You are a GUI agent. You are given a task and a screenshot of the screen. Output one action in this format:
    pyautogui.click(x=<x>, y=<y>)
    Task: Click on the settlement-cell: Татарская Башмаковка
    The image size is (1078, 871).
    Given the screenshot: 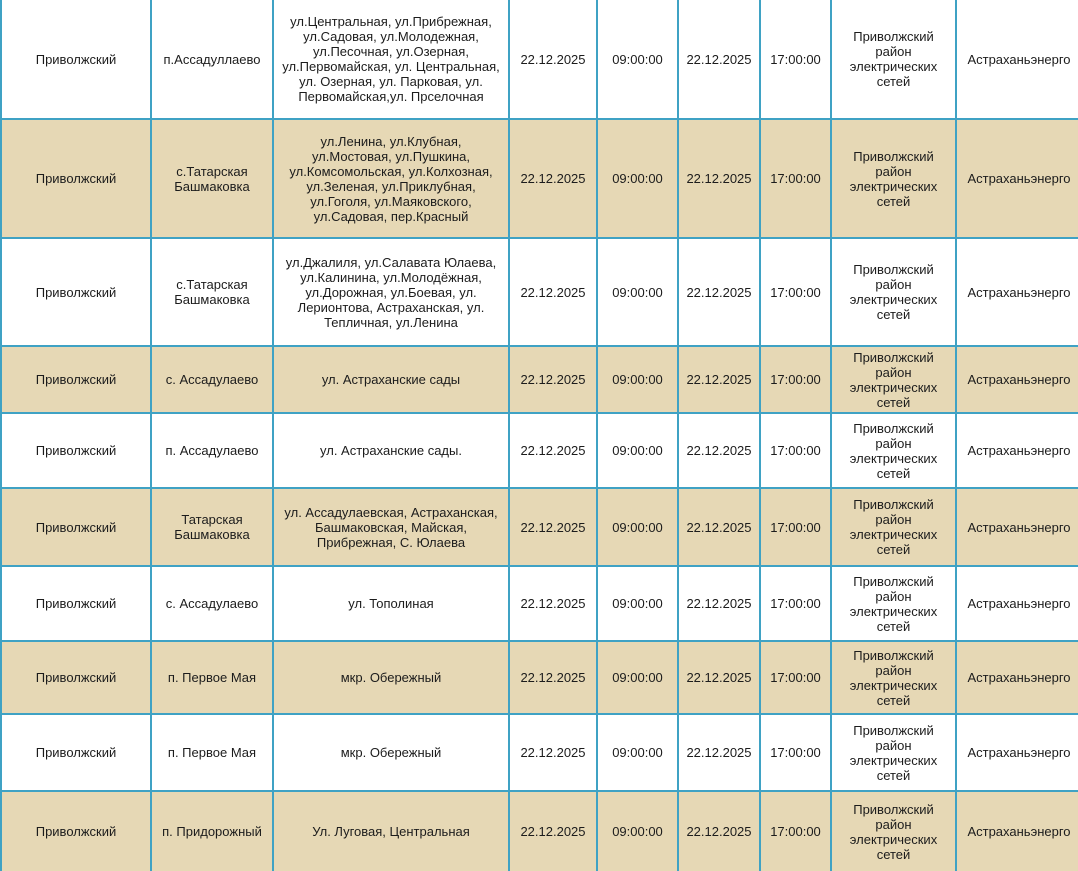 What is the action you would take?
    pyautogui.click(x=212, y=527)
    